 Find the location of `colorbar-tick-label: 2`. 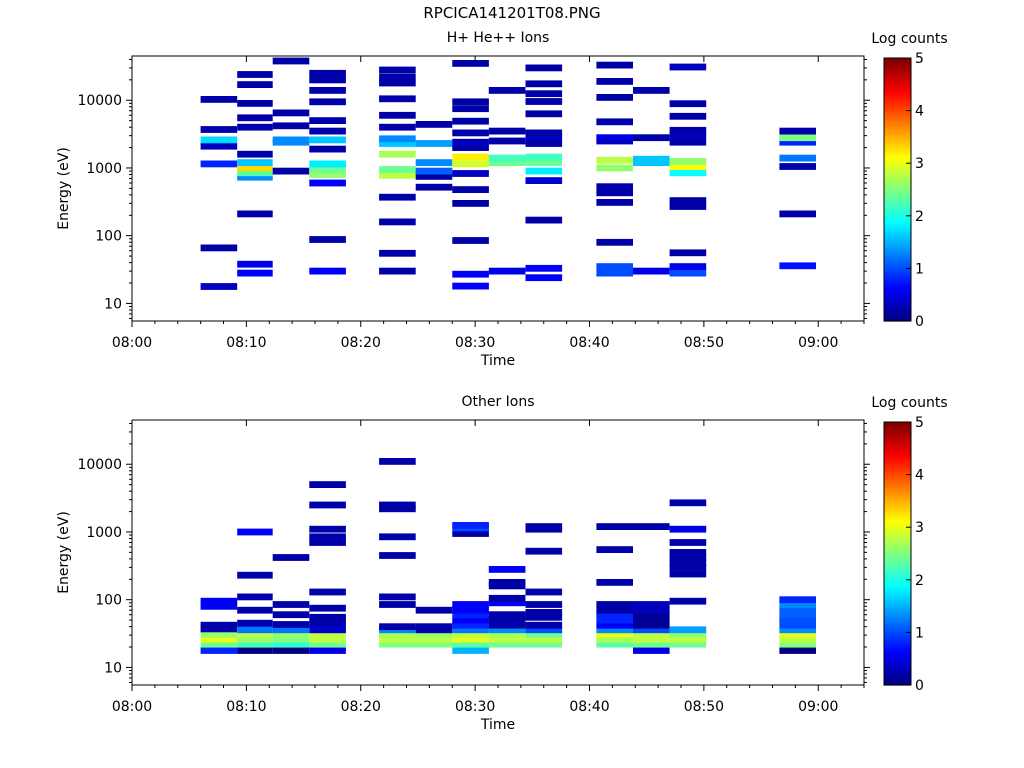

colorbar-tick-label: 2 is located at coordinates (919, 581).